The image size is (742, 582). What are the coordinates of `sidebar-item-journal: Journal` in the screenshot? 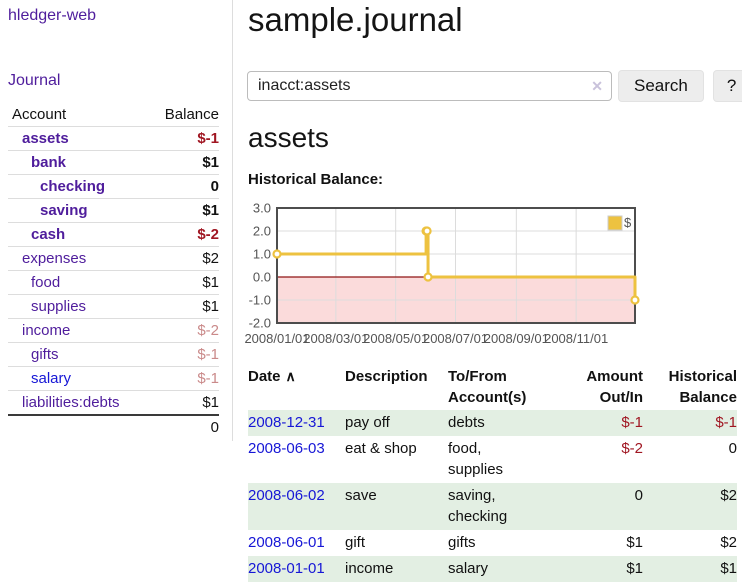 It's located at (34, 80).